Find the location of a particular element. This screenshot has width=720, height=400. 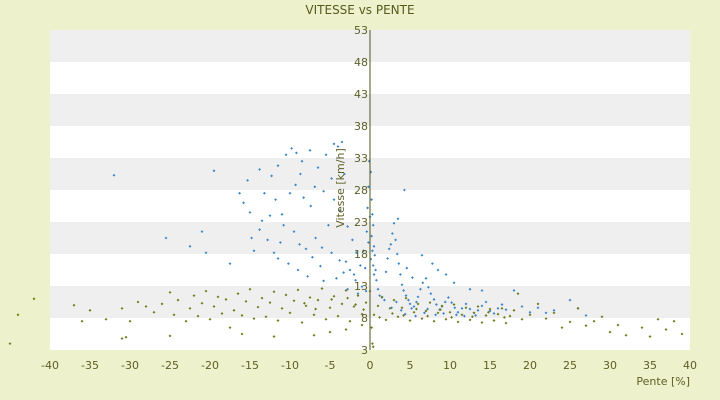

chart-title: VITESSE vs PENTE is located at coordinates (359, 10).